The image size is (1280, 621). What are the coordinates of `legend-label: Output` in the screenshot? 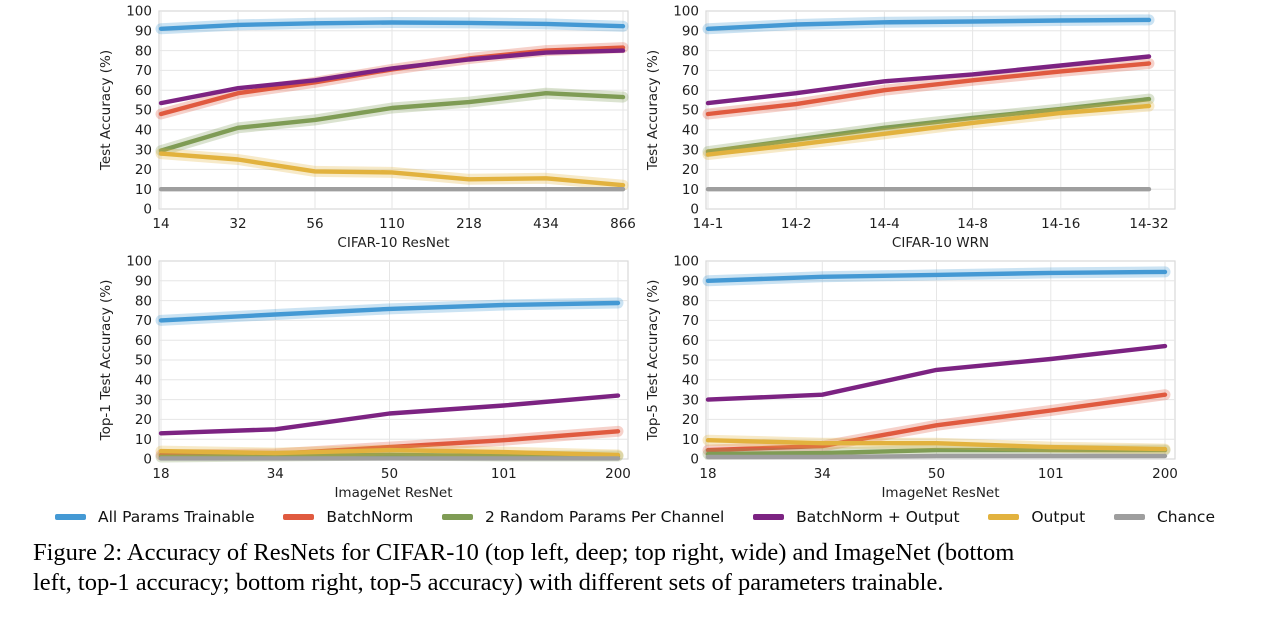 It's located at (1058, 517).